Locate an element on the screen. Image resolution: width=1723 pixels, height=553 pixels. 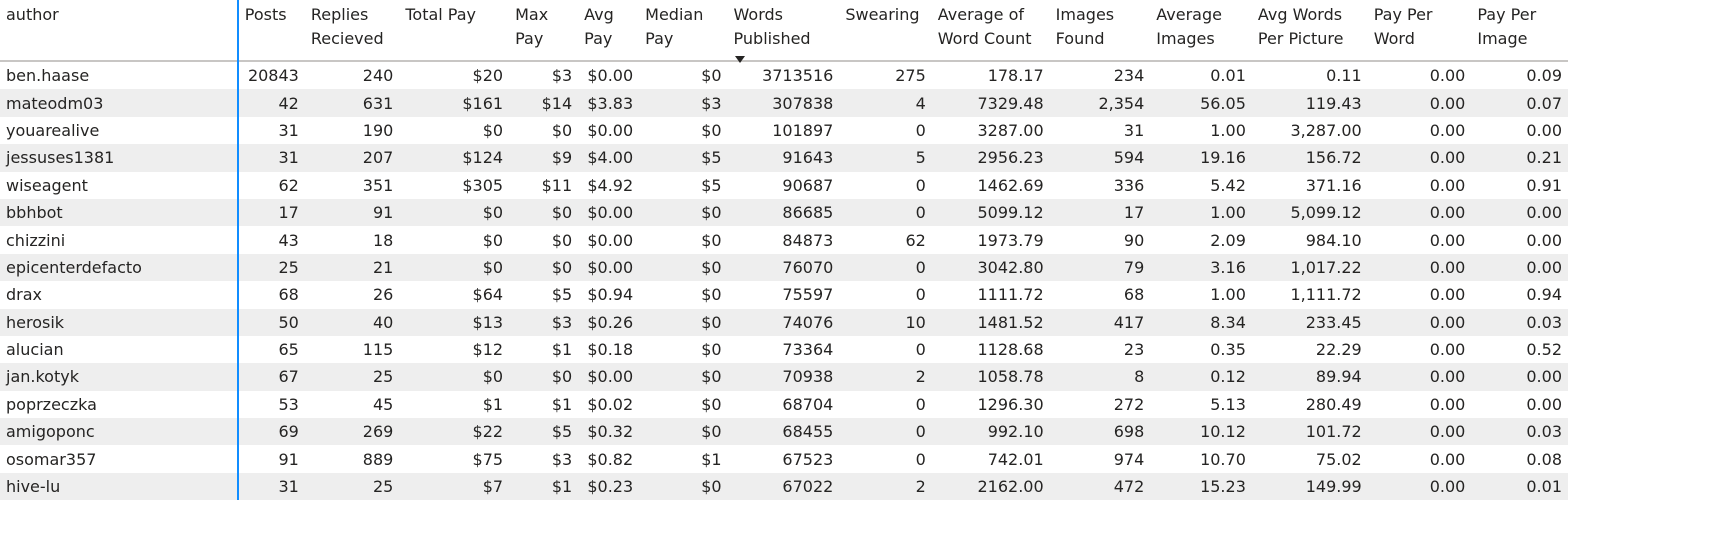
cell-images-found: 79 is located at coordinates (1100, 267).